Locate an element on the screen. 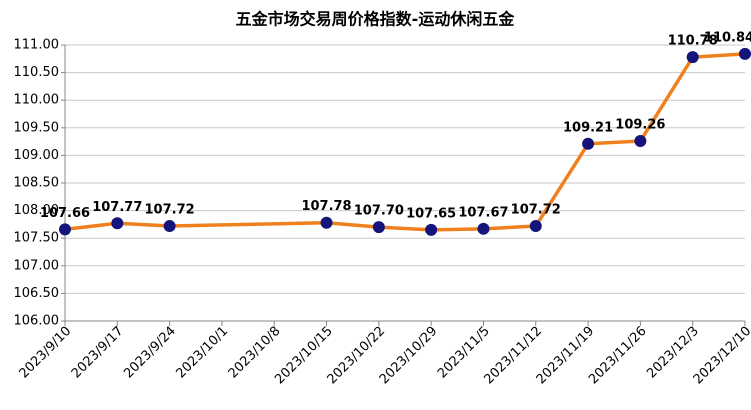  value-label: 110.78 is located at coordinates (693, 41).